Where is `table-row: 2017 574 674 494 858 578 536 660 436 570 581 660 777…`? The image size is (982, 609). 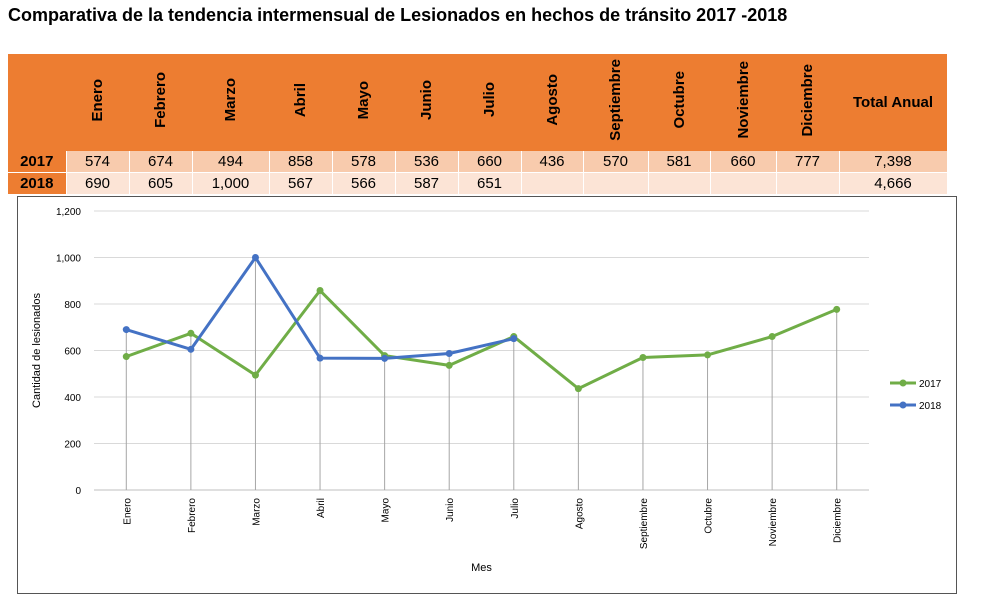
table-row: 2017 574 674 494 858 578 536 660 436 570 581 660 777… is located at coordinates (478, 162).